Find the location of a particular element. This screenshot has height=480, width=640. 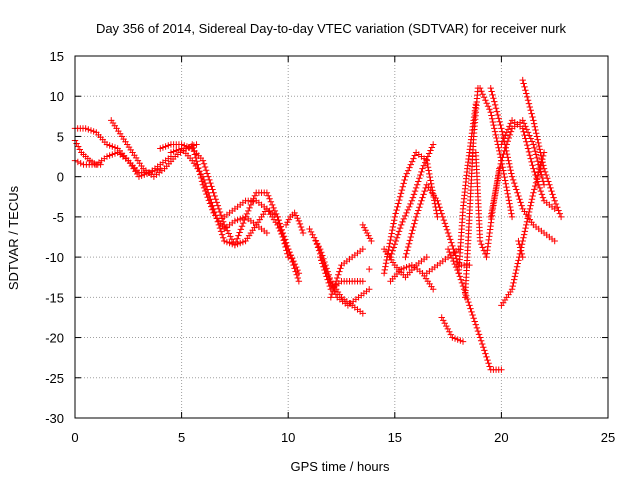

y-tick-label: -15 is located at coordinates (54, 297).